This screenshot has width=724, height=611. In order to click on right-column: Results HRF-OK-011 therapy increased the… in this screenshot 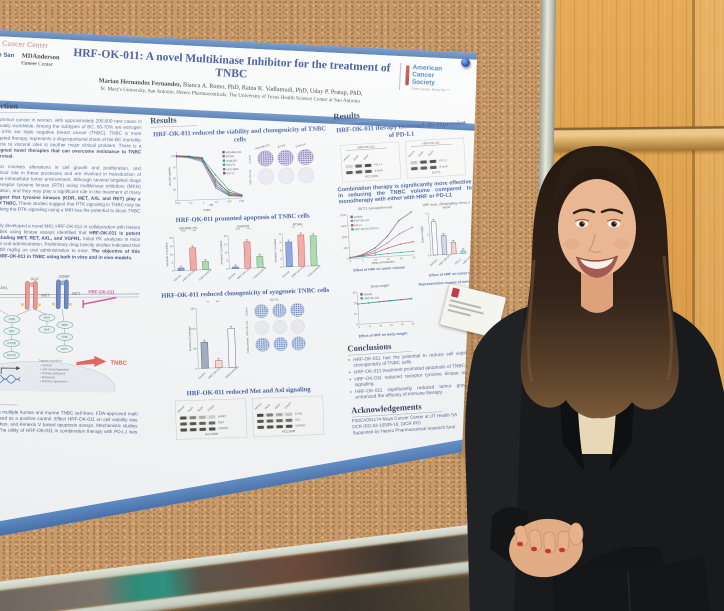, I will do `click(405, 270)`.